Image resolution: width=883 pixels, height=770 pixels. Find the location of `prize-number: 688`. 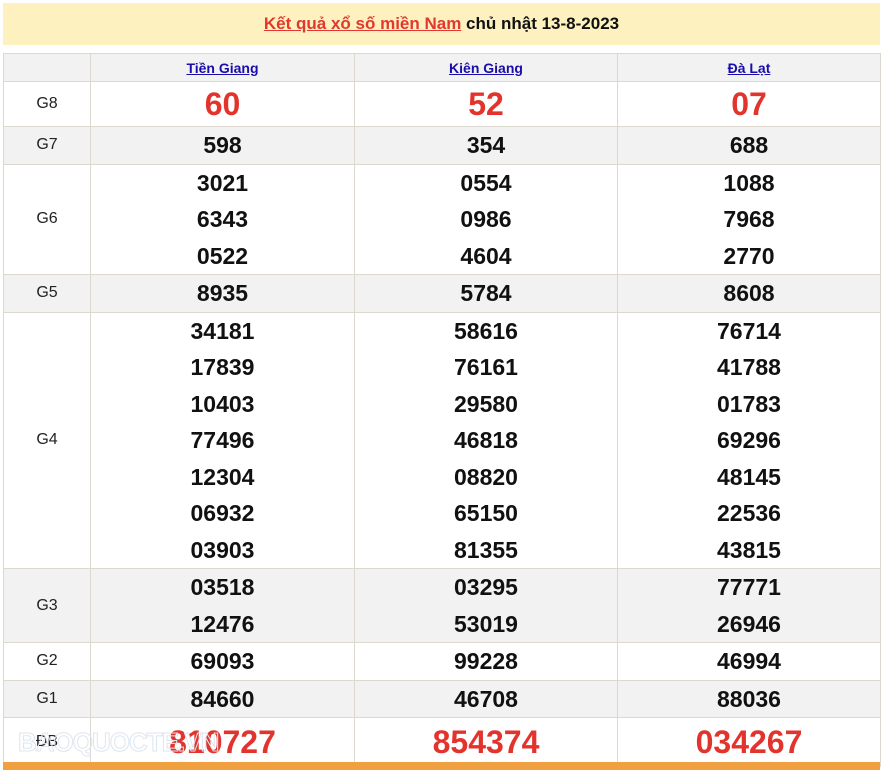

prize-number: 688 is located at coordinates (749, 145).